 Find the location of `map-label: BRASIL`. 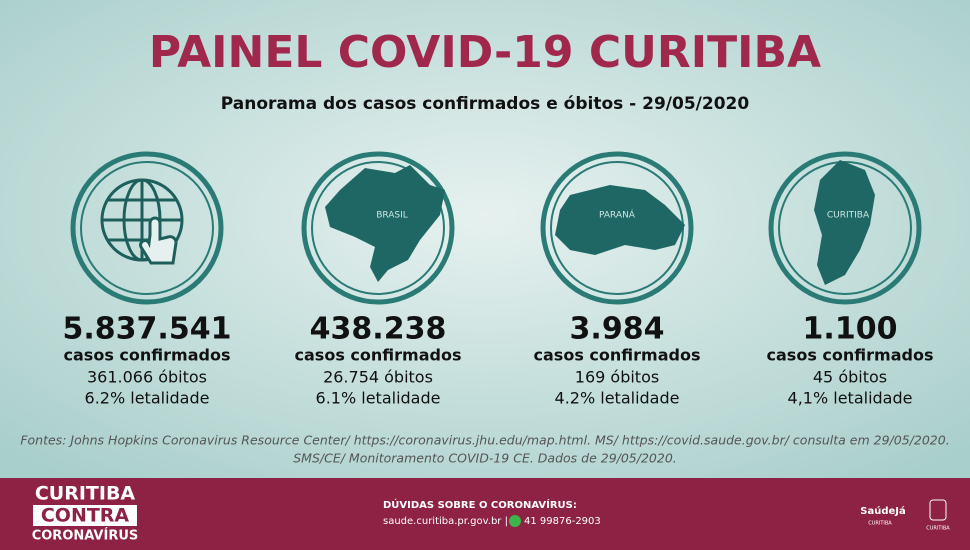

map-label: BRASIL is located at coordinates (392, 216).